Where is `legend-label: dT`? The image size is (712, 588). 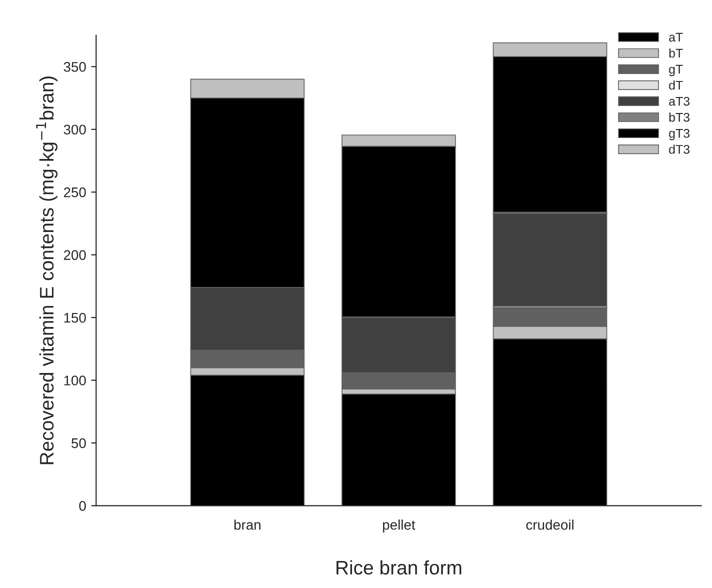 legend-label: dT is located at coordinates (676, 85).